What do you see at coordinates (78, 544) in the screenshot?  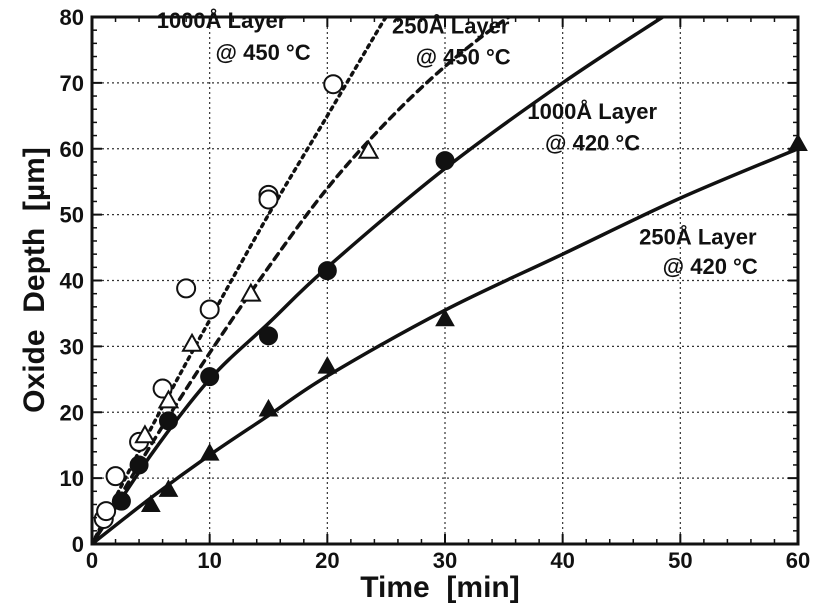 I see `y-tick-label: 0` at bounding box center [78, 544].